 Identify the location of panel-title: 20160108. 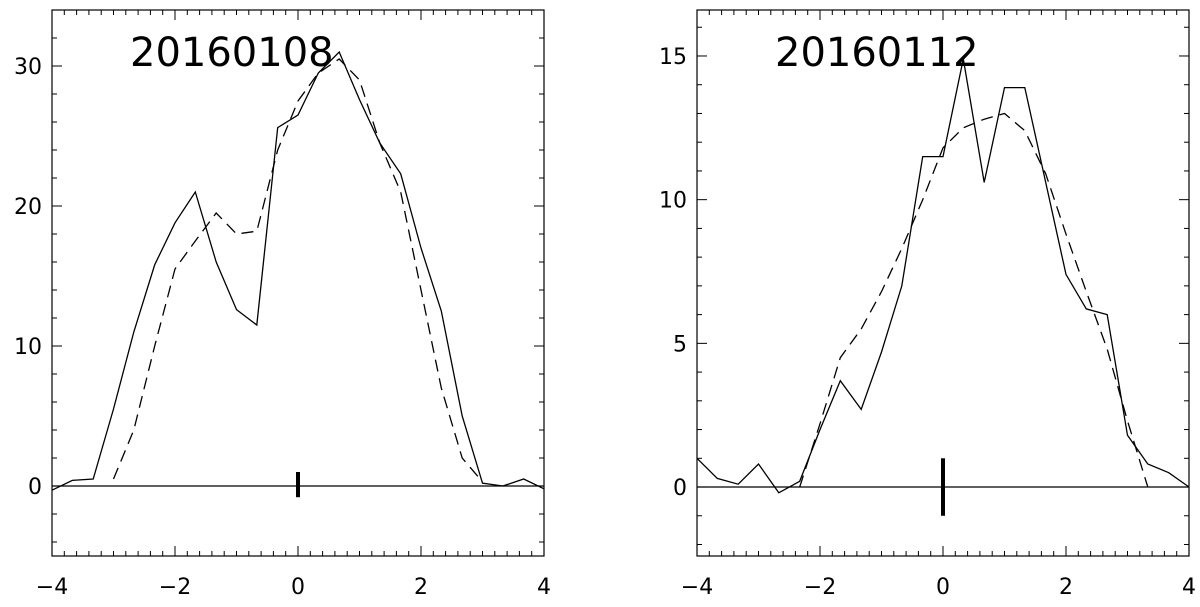
(232, 53).